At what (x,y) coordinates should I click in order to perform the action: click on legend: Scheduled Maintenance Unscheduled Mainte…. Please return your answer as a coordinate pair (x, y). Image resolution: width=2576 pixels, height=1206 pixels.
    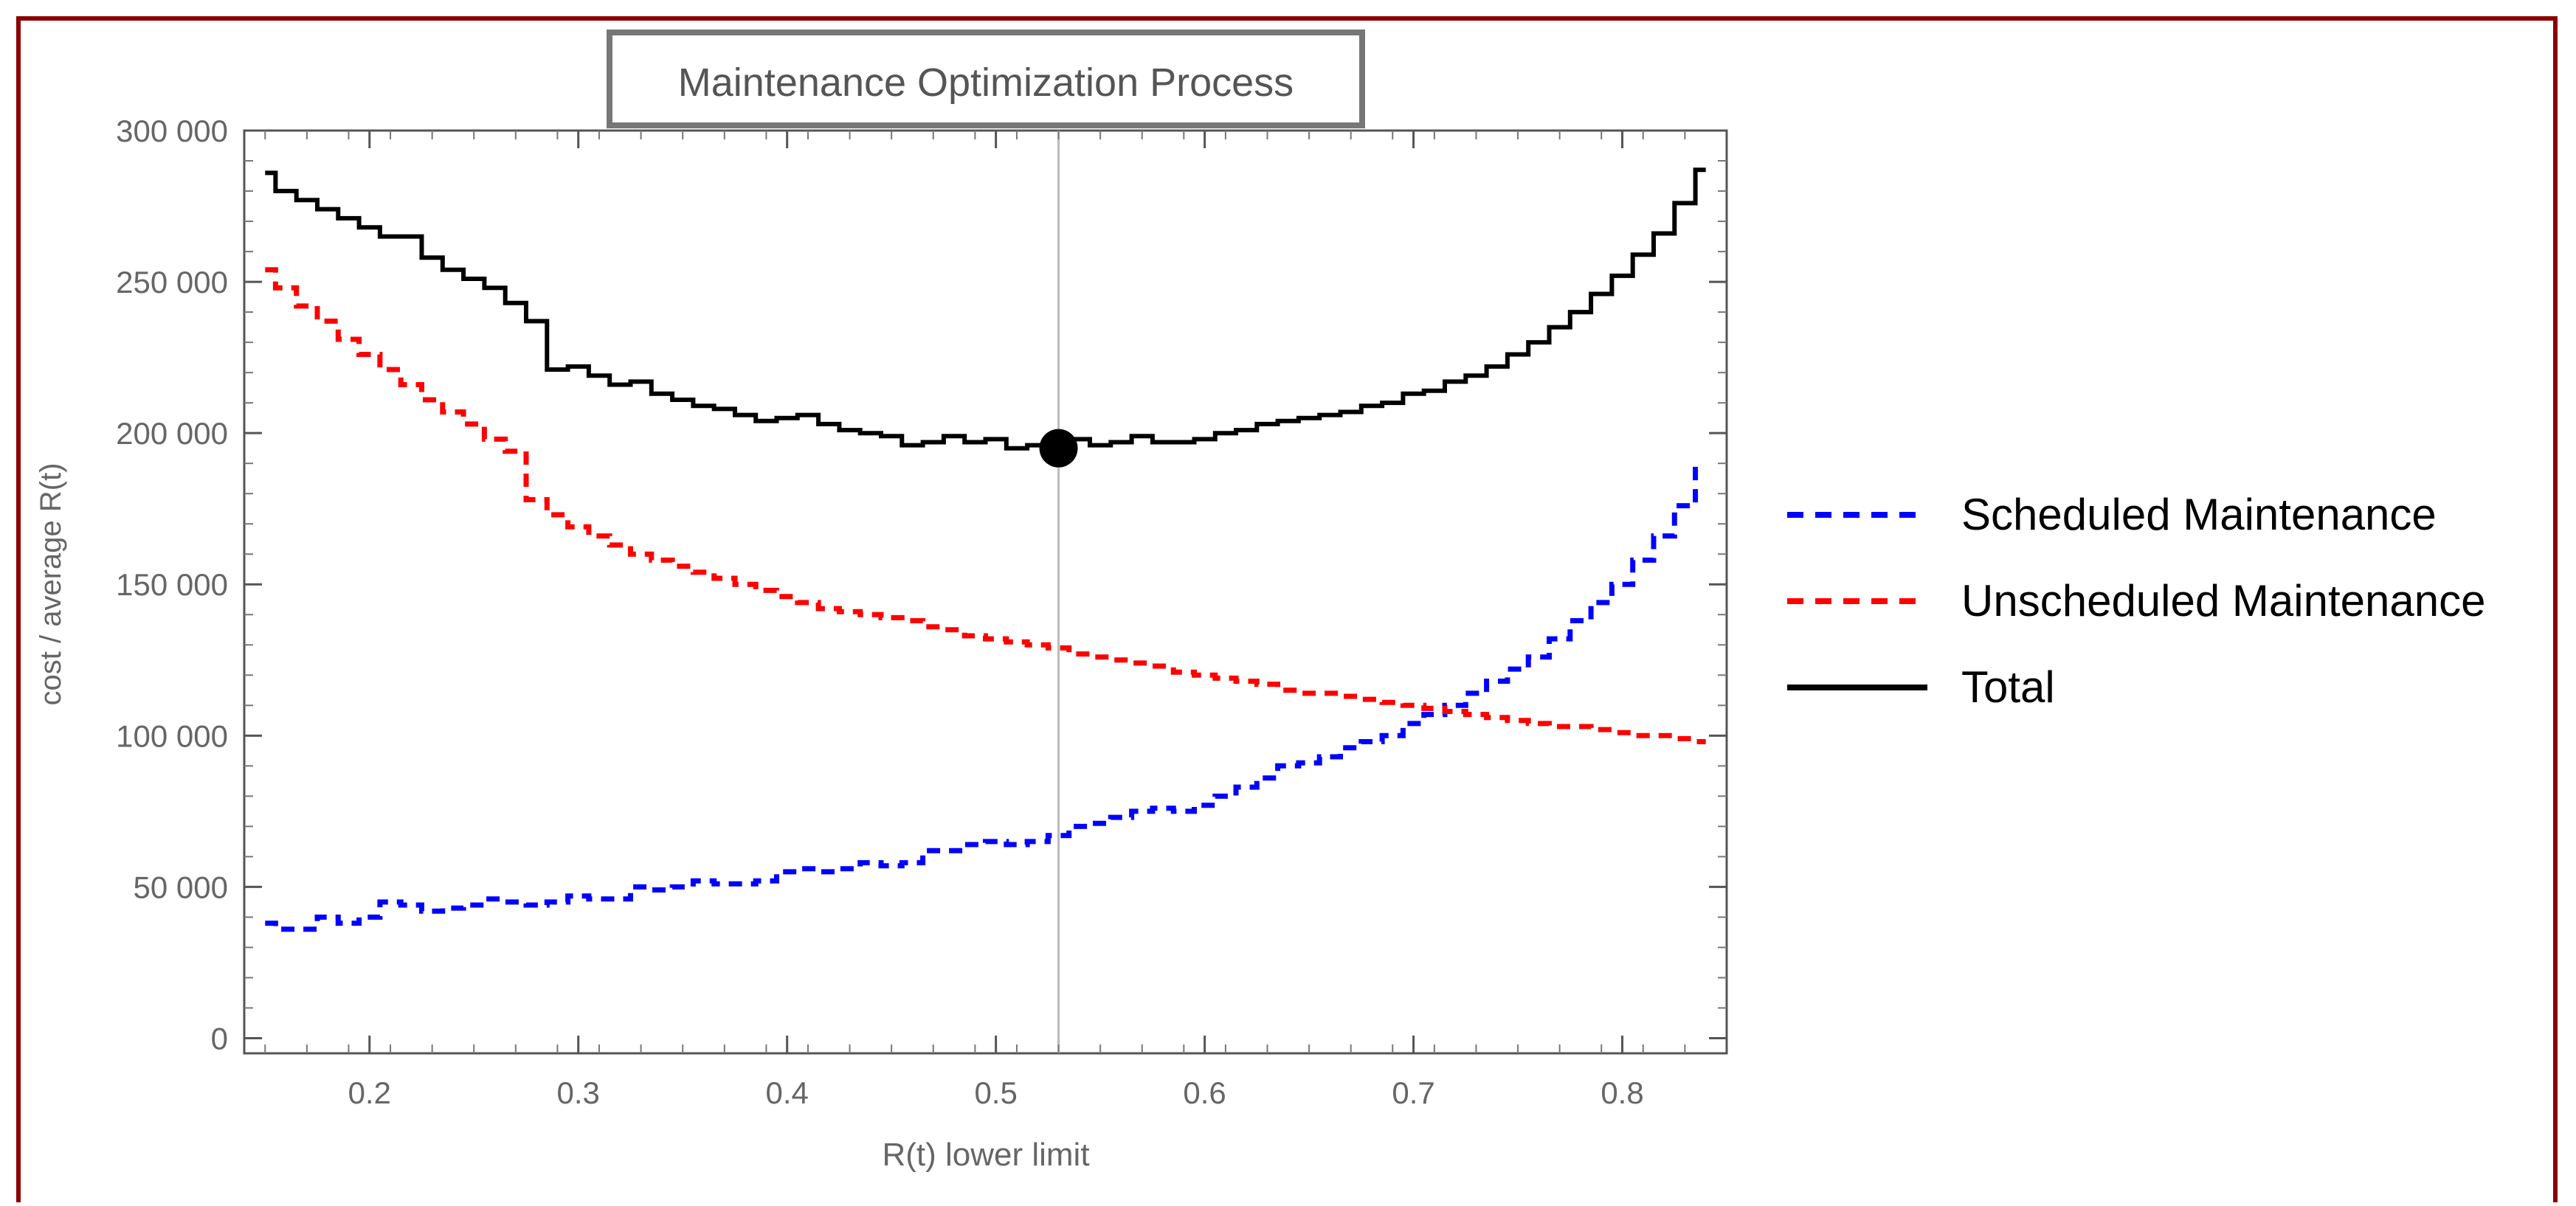
    Looking at the image, I should click on (2136, 601).